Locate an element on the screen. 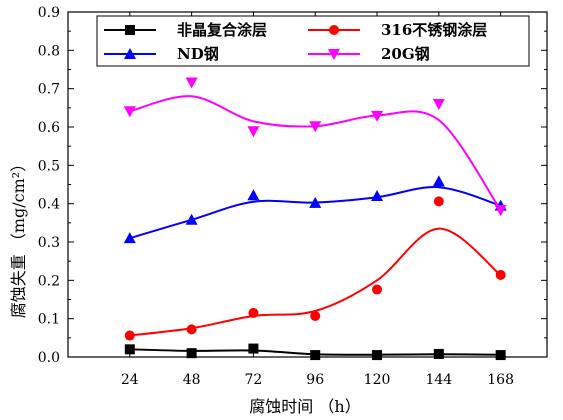 The image size is (563, 420). legend-label-316-stainless-coating: 316不锈钢涂层 is located at coordinates (434, 30).